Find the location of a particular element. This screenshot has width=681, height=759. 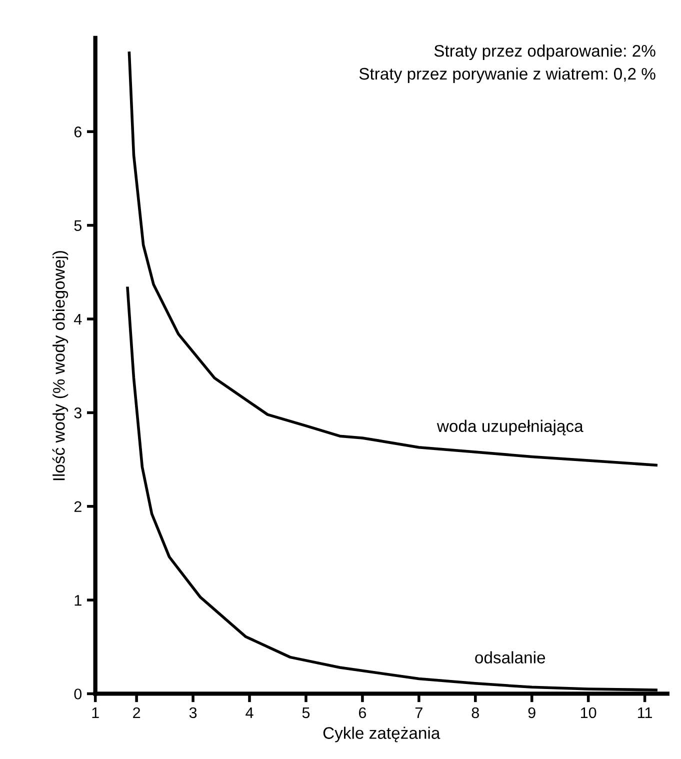

y-tick-label: 0 is located at coordinates (78, 694).